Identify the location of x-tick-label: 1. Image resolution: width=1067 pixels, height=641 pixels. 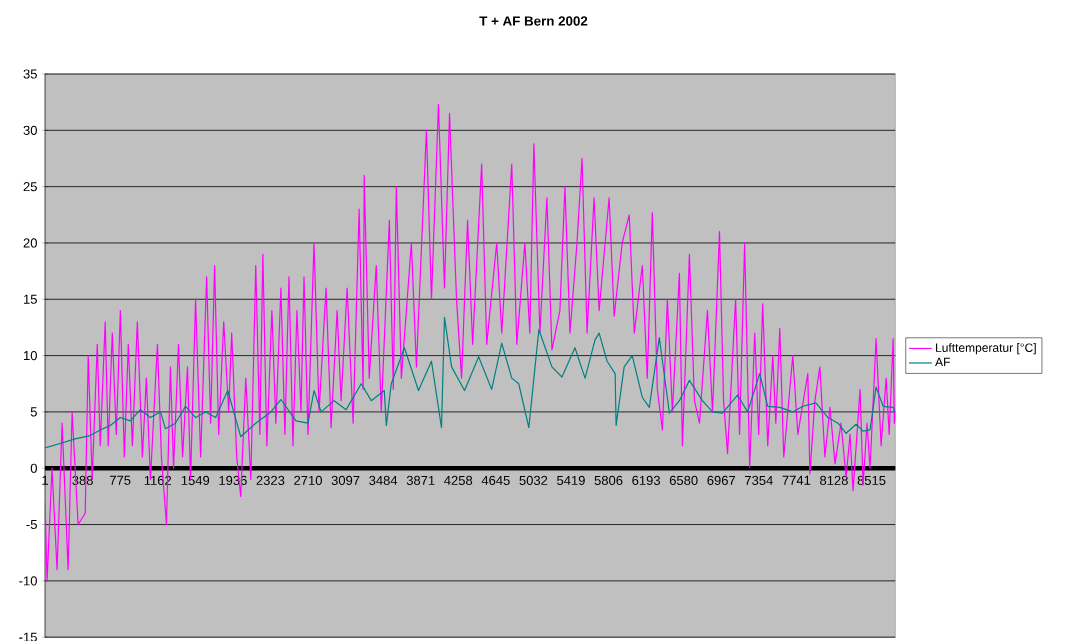
(45, 480).